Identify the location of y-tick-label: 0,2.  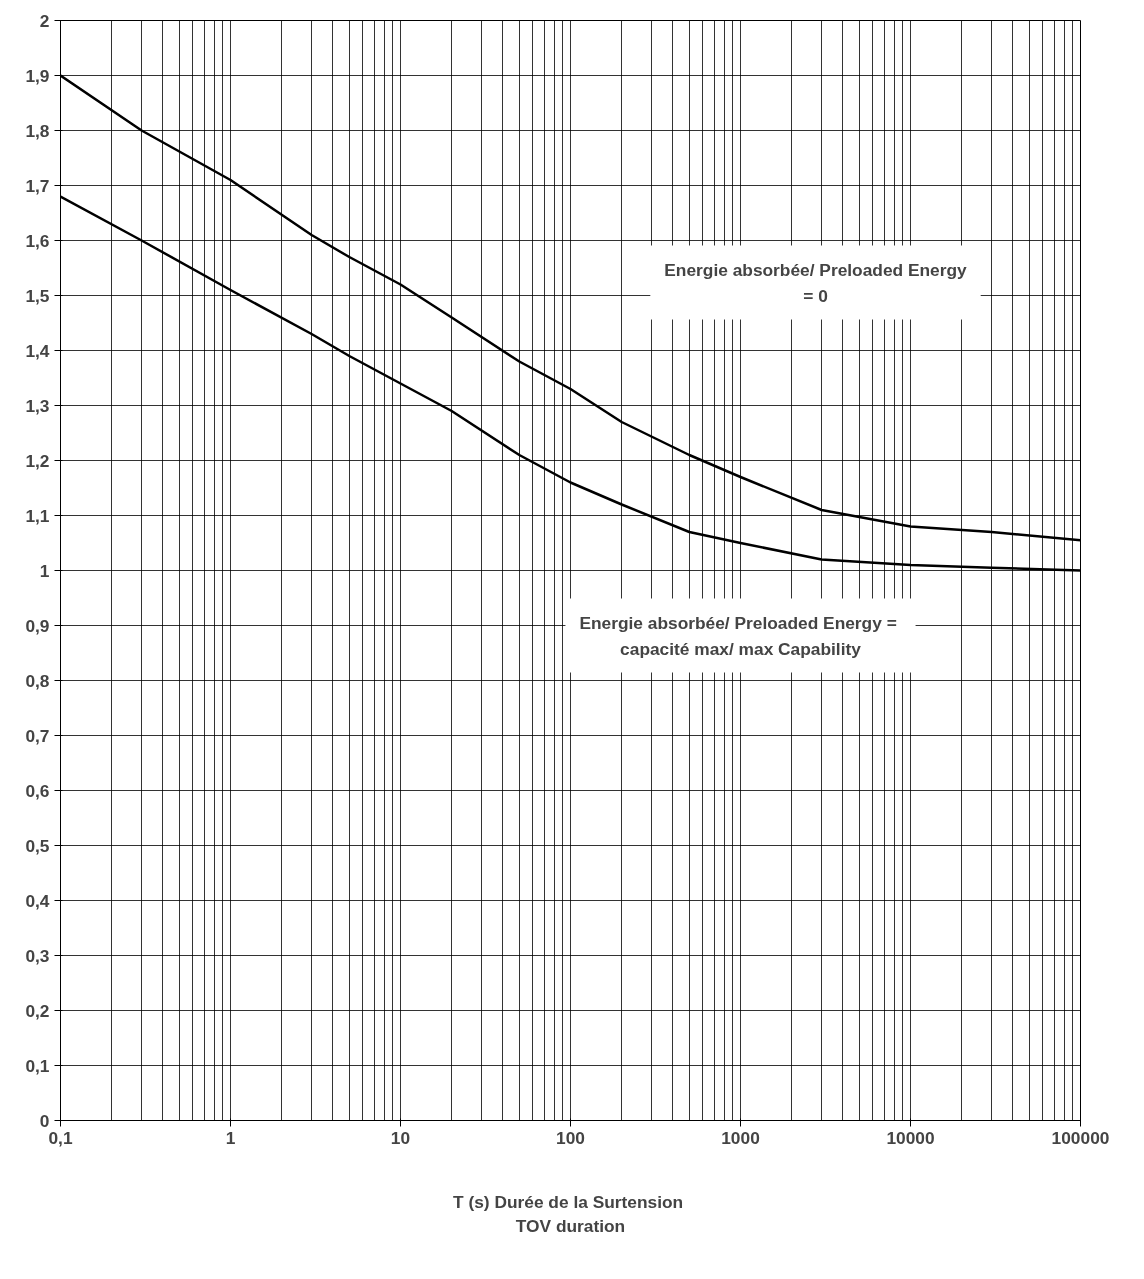
(37, 1010).